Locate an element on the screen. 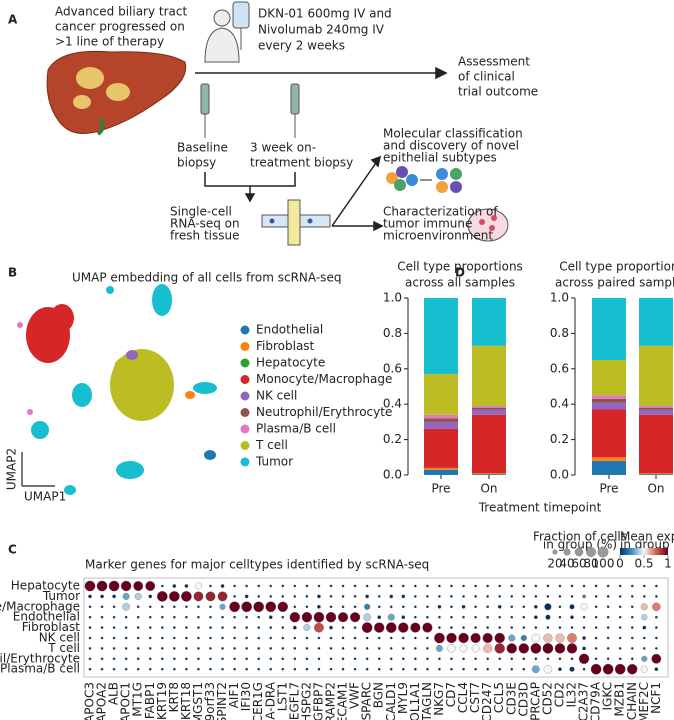  classification-text: and discovery of novel is located at coordinates (451, 146).